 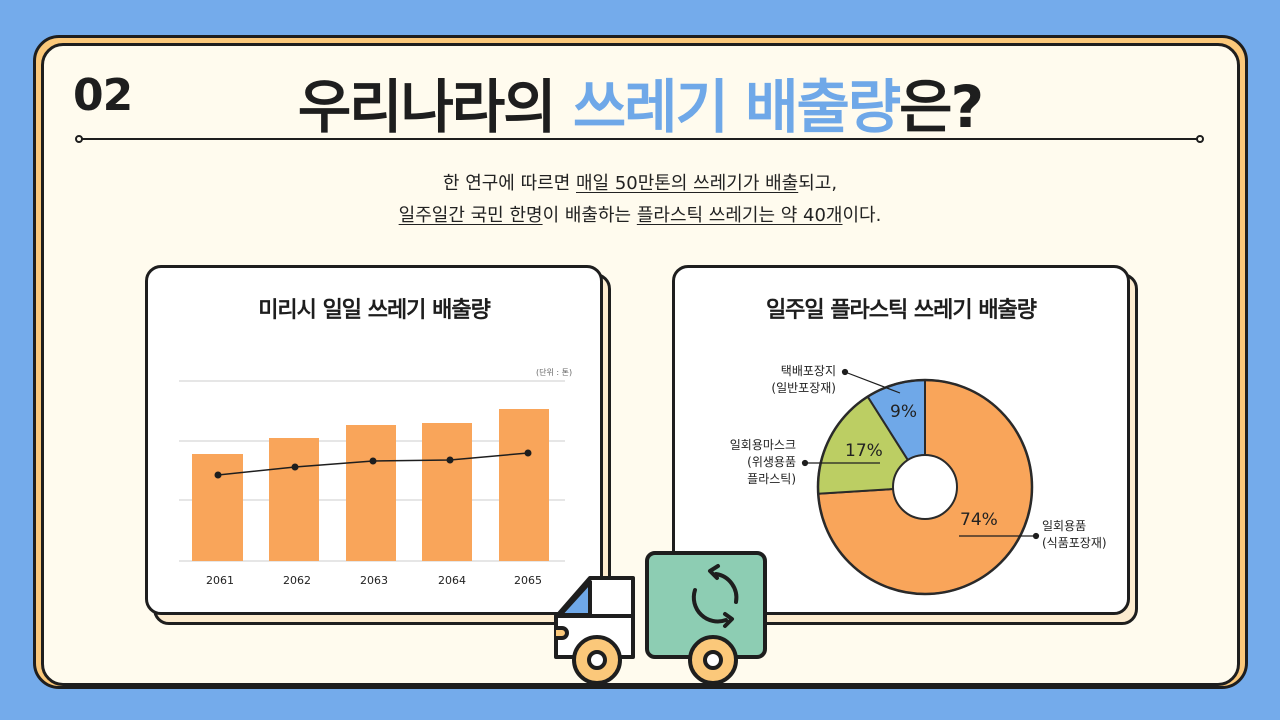 I want to click on trend-points, so click(x=373, y=464).